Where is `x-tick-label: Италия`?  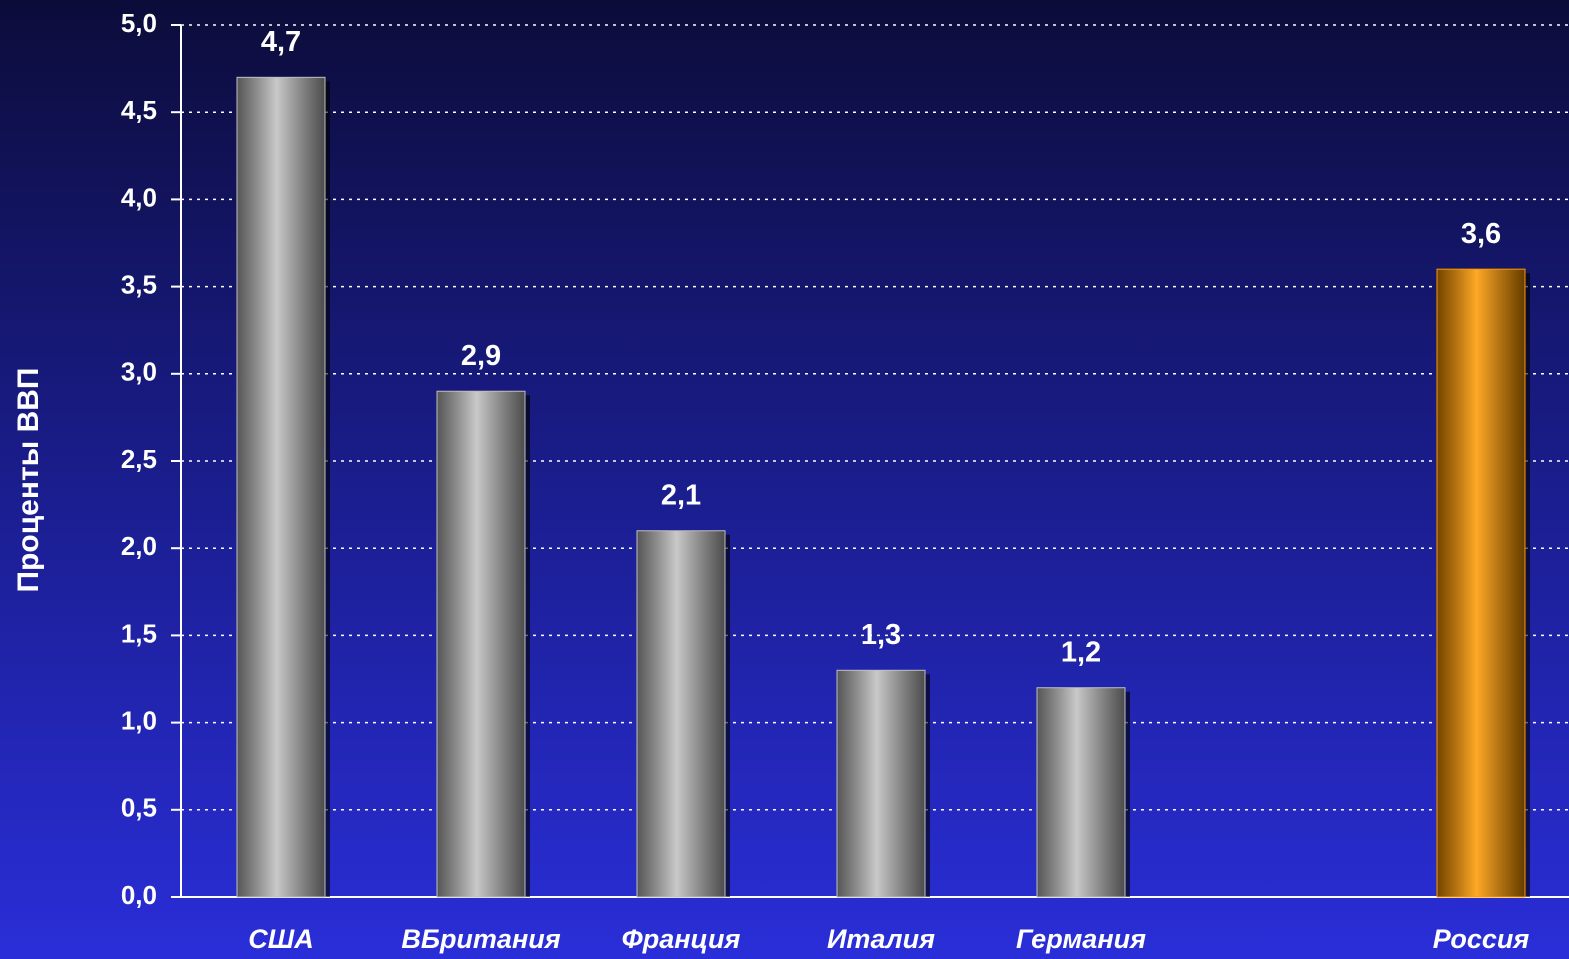 x-tick-label: Италия is located at coordinates (881, 939).